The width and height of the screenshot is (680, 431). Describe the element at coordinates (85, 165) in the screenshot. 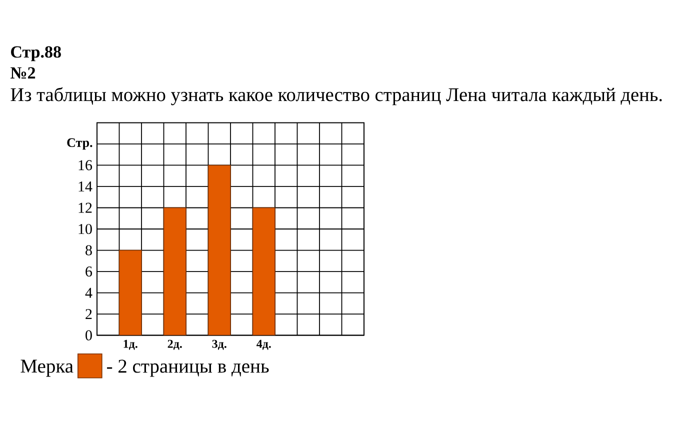

I see `y-tick-label: 16` at that location.